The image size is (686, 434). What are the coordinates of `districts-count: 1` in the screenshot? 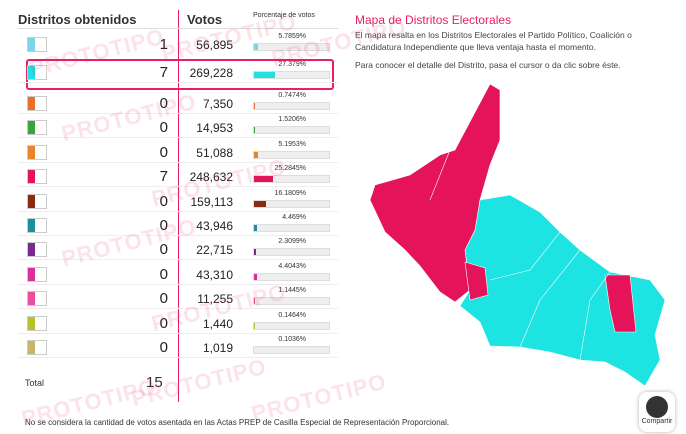 It's located at (163, 44).